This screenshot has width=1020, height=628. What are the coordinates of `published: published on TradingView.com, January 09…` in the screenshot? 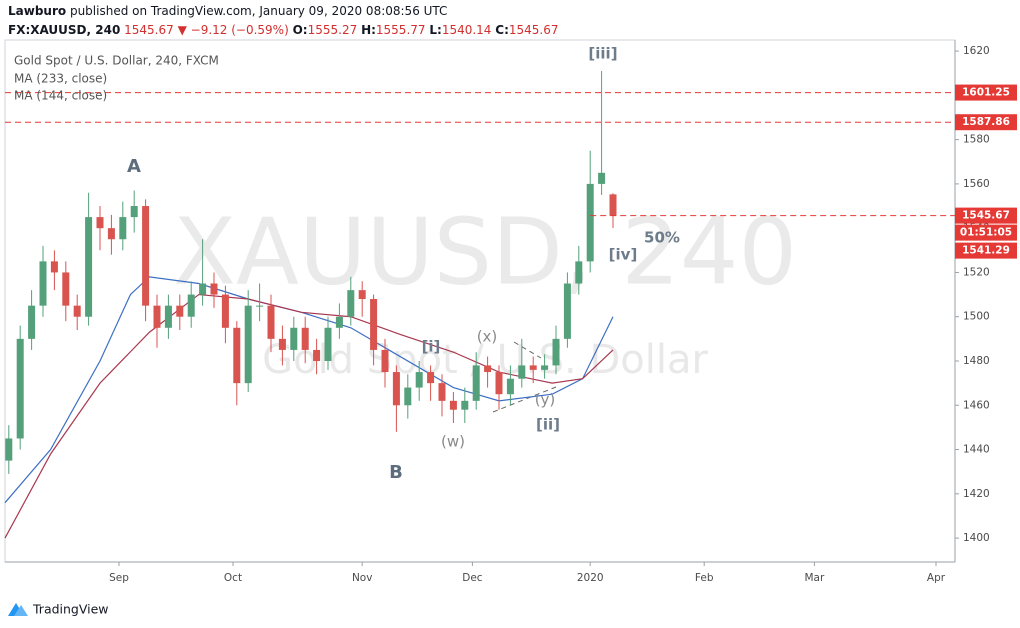 It's located at (258, 11).